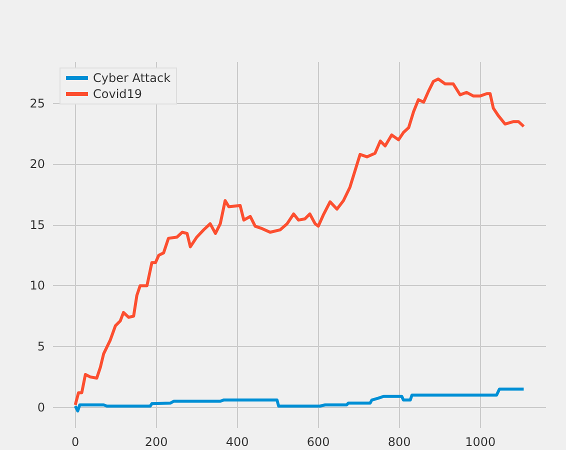 The height and width of the screenshot is (450, 566). Describe the element at coordinates (132, 78) in the screenshot. I see `legend-label: Cyber Attack` at that location.